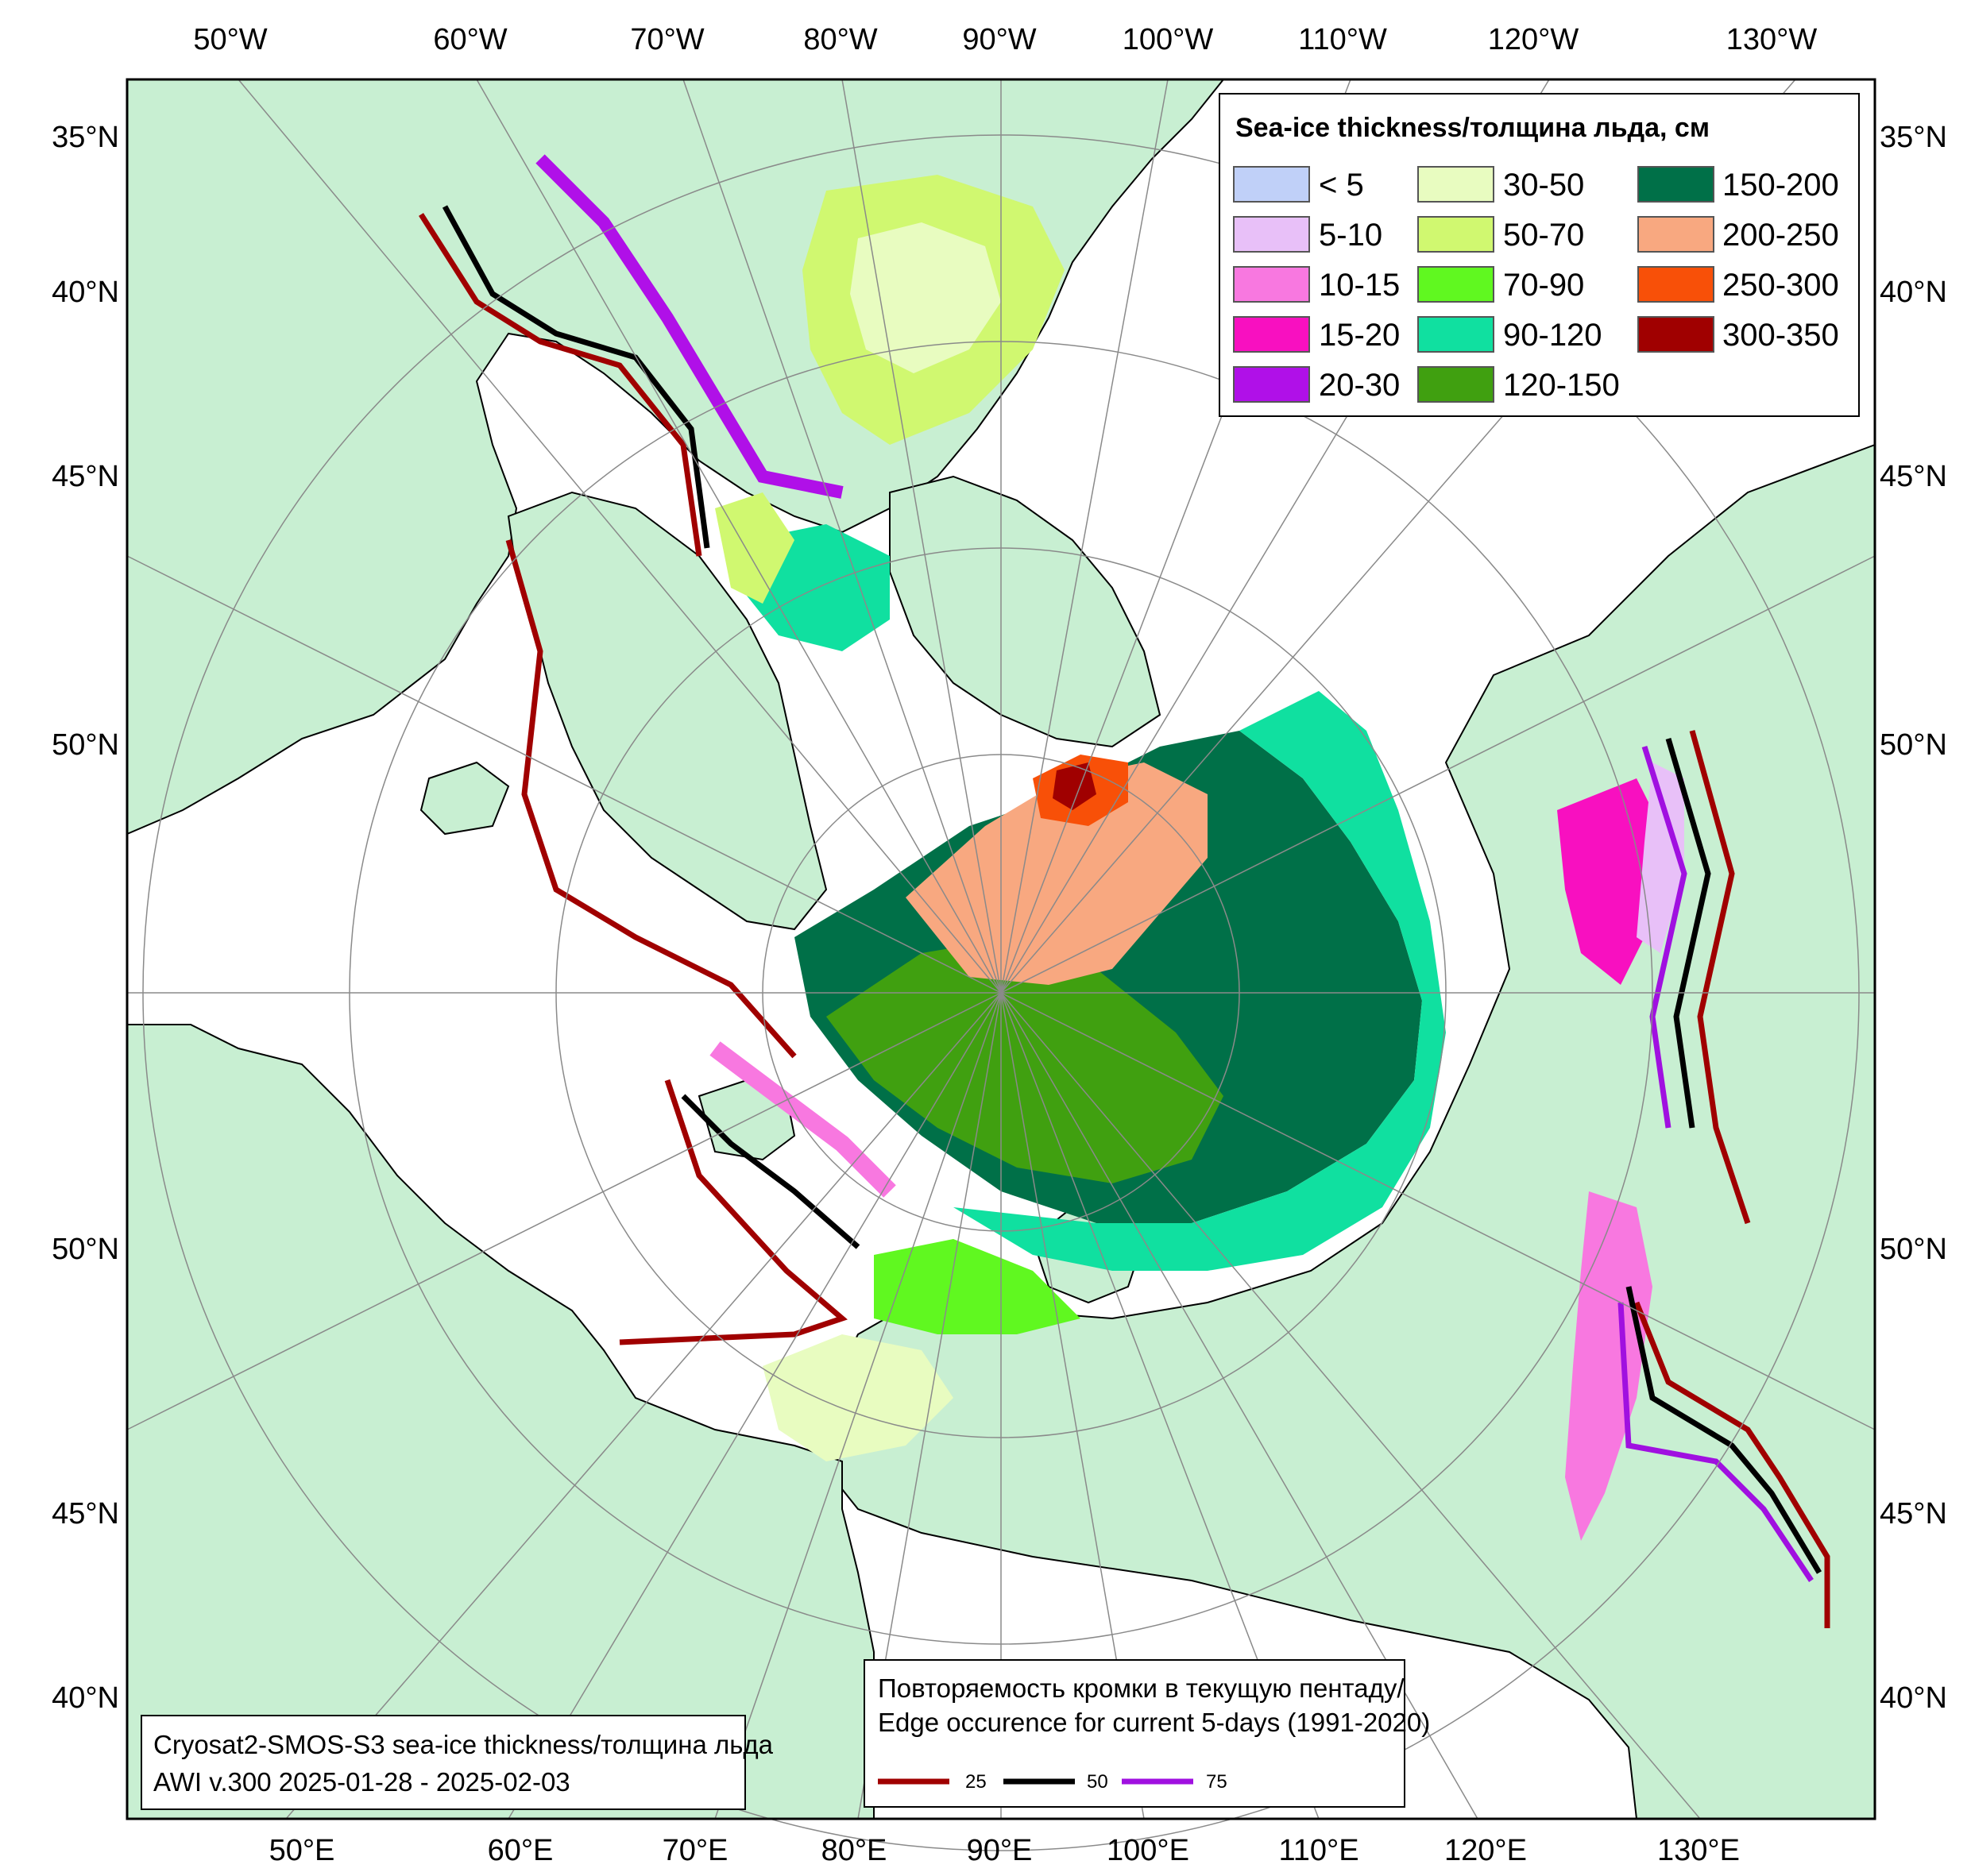 This screenshot has width=1971, height=1876. Describe the element at coordinates (1000, 1851) in the screenshot. I see `bottom-tick-label: 90°E` at that location.